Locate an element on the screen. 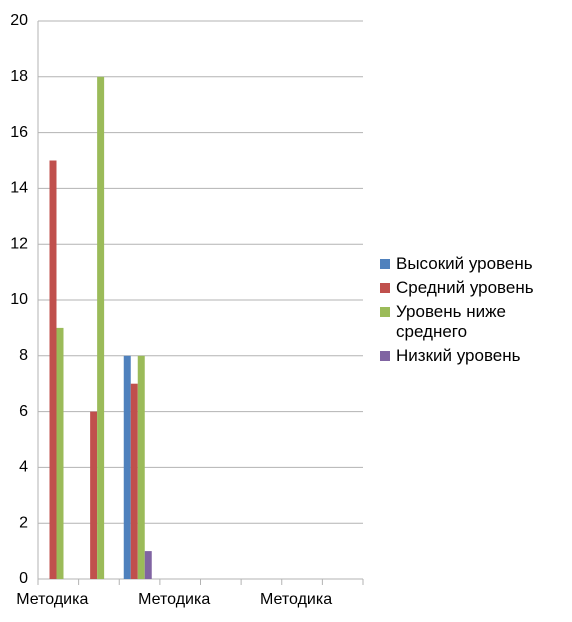  legend-label: Уровень ниже среднего is located at coordinates (451, 321).